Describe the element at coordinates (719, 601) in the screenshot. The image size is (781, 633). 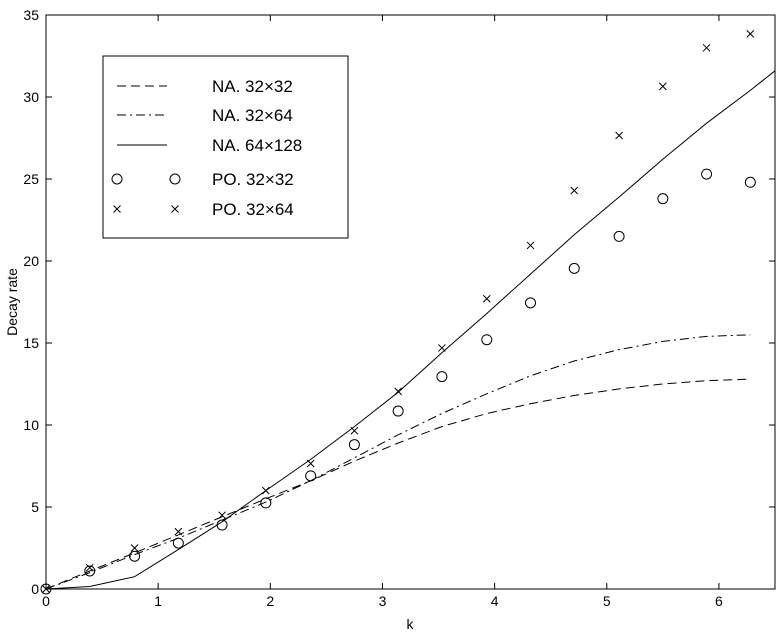
I see `x-tick-label: 6` at that location.